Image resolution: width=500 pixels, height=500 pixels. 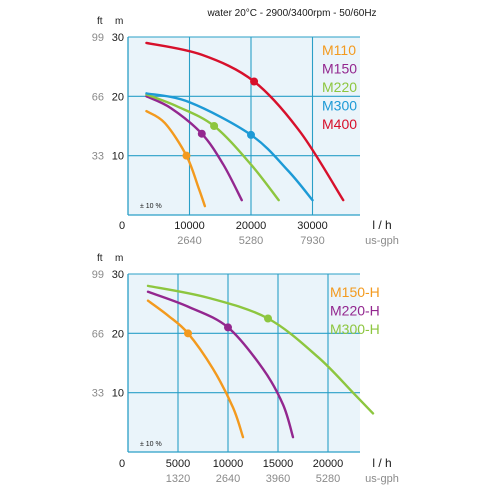 I want to click on series-line-m220-h, so click(x=220, y=364).